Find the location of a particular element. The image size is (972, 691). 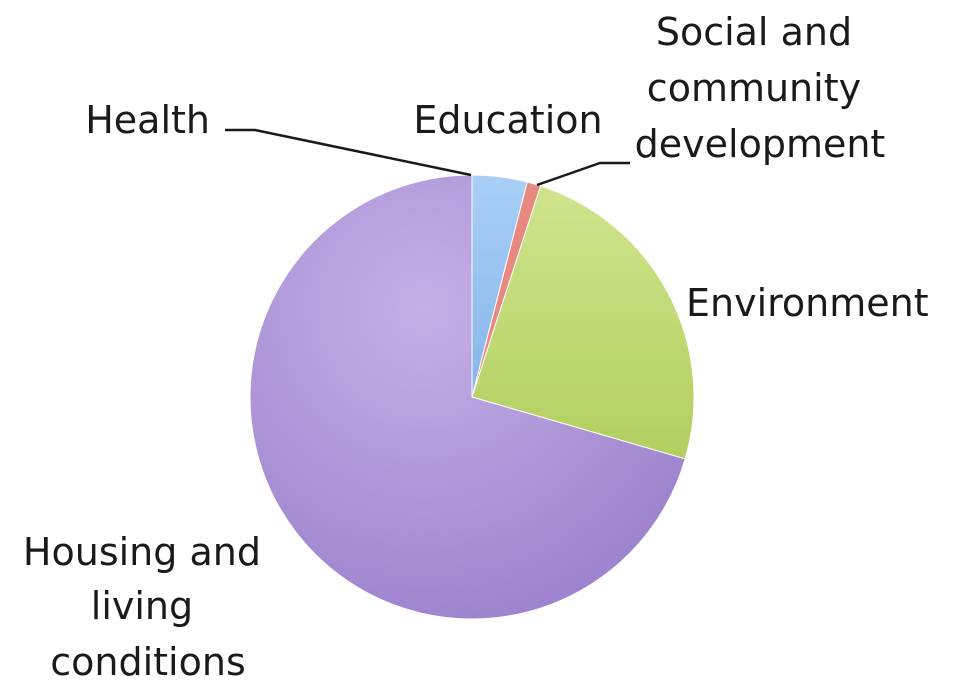

slice-label-environment: Environment is located at coordinates (807, 303).